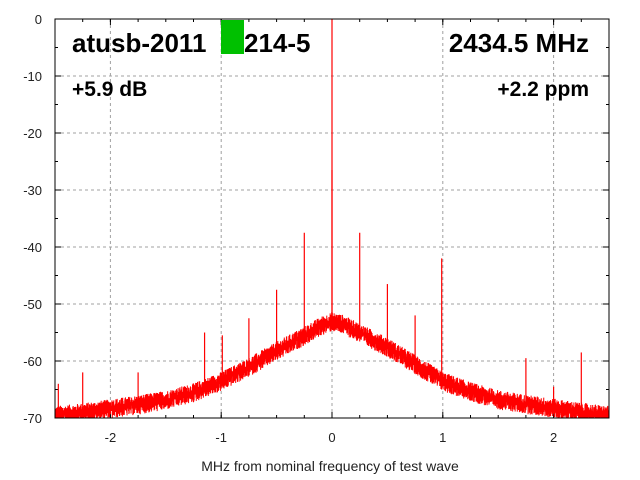 This screenshot has height=480, width=640. I want to click on y-tick-label: -30, so click(32, 190).